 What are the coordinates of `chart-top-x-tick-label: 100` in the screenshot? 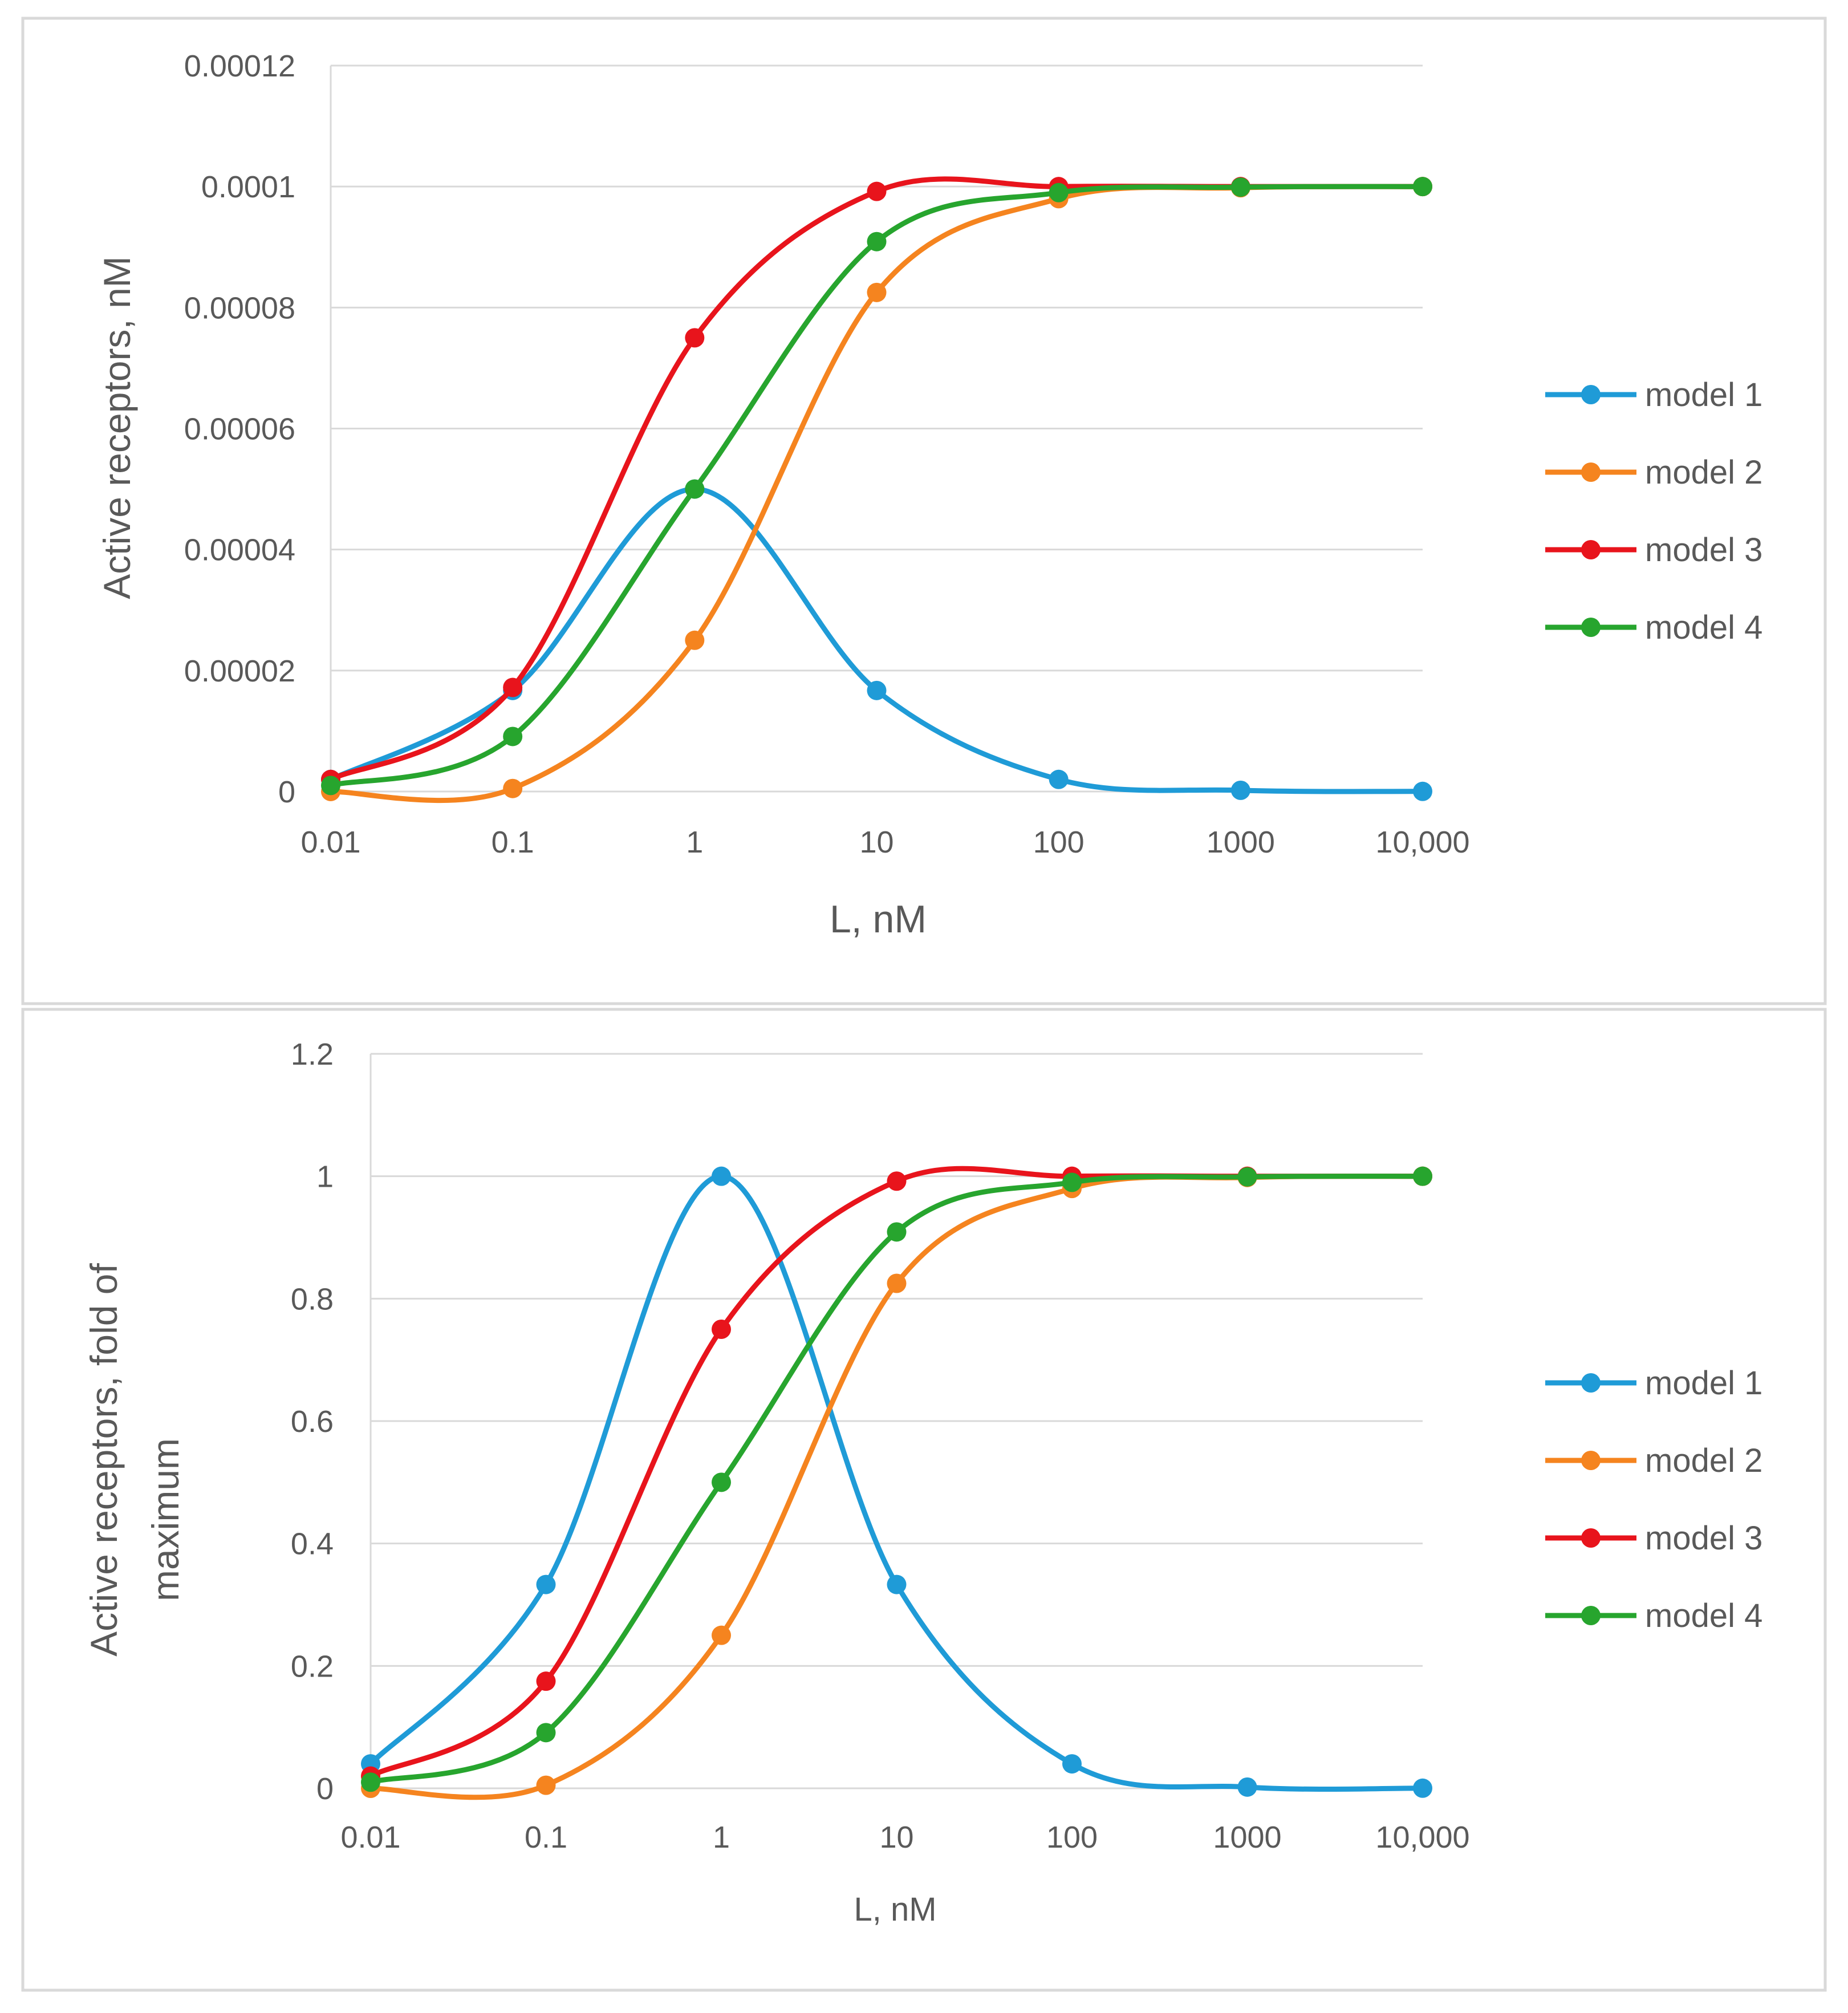 It's located at (1059, 842).